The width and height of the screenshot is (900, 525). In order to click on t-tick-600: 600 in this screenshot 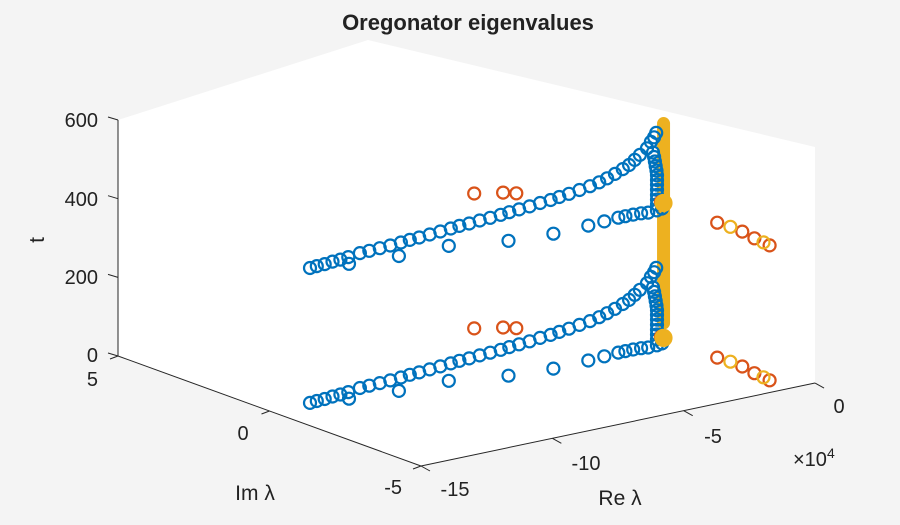, I will do `click(81, 121)`.